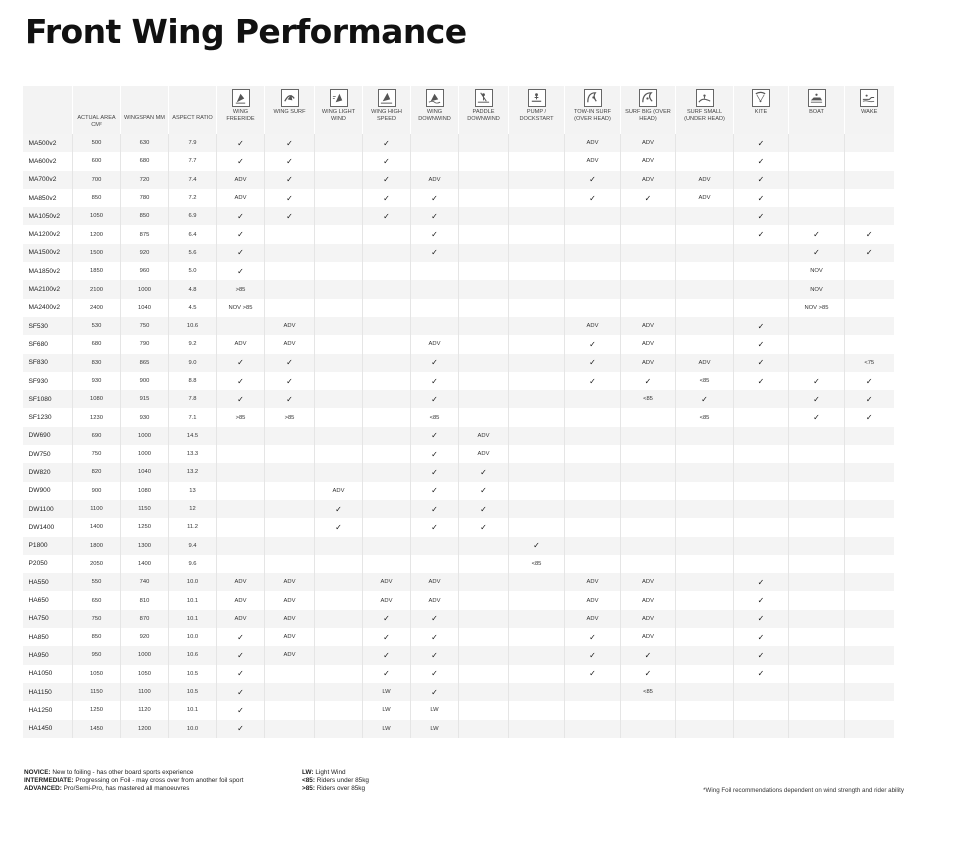 The image size is (966, 850). Describe the element at coordinates (592, 110) in the screenshot. I see `column-header: TOW-IN SURF (OVER HEAD)` at that location.